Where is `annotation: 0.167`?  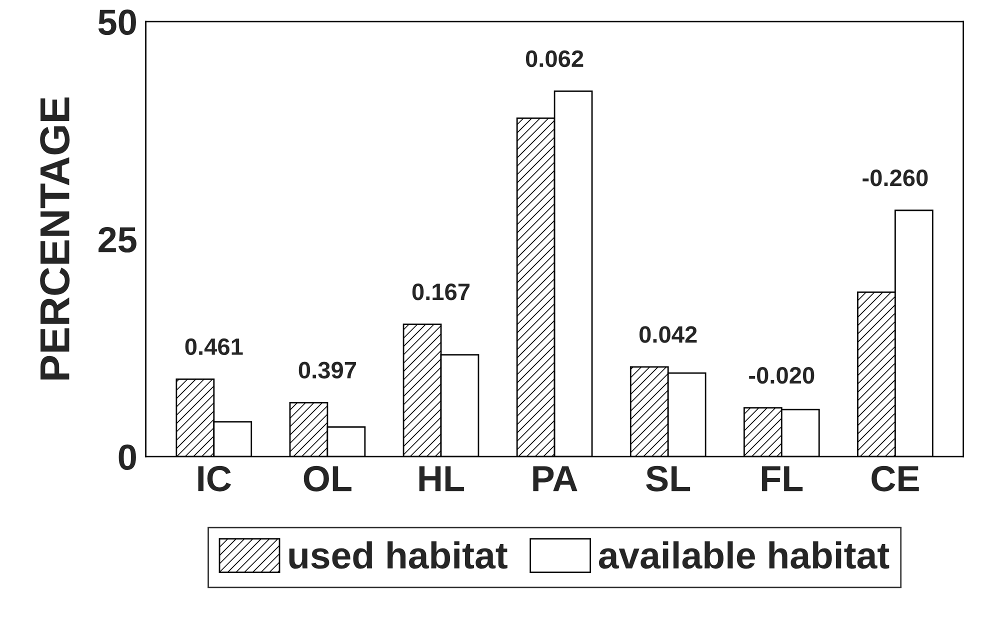 annotation: 0.167 is located at coordinates (441, 292).